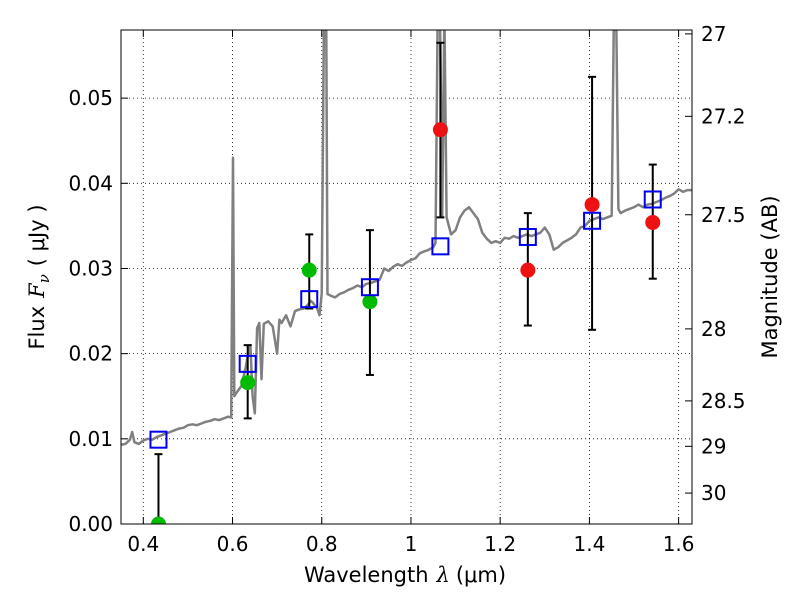  Describe the element at coordinates (90, 524) in the screenshot. I see `y-tick-label: 0.00` at that location.